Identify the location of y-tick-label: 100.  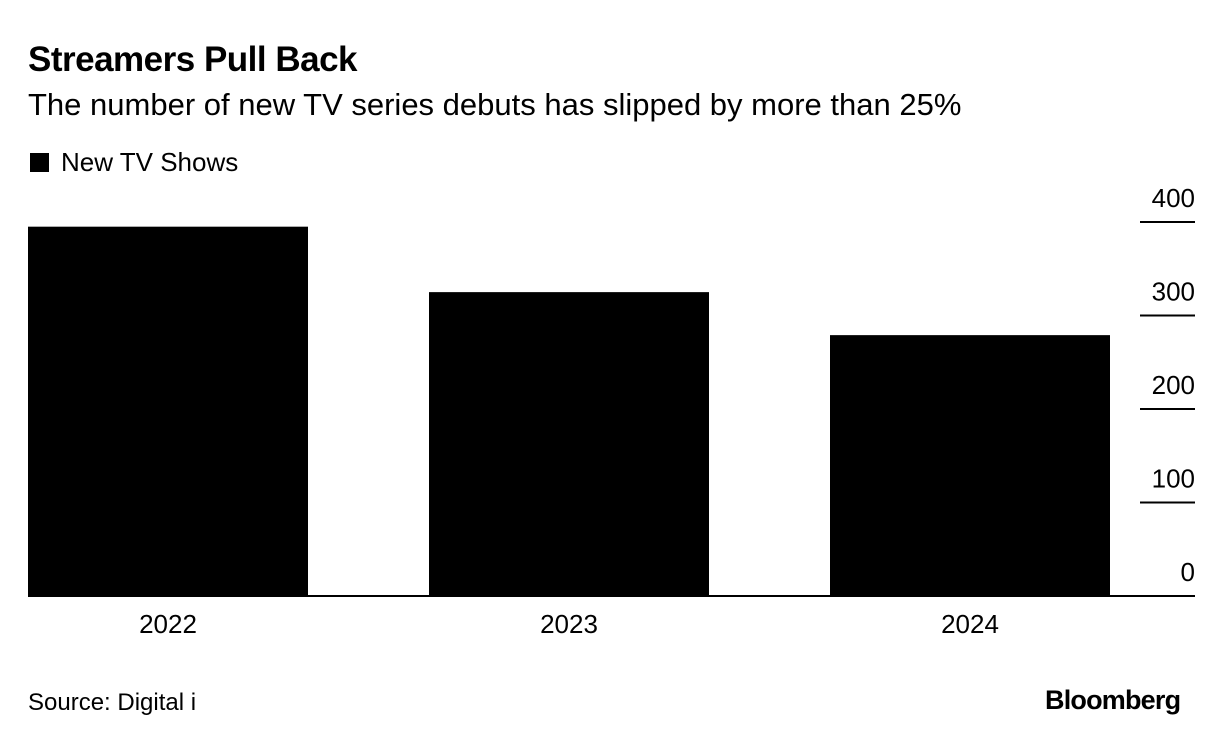
(1173, 479).